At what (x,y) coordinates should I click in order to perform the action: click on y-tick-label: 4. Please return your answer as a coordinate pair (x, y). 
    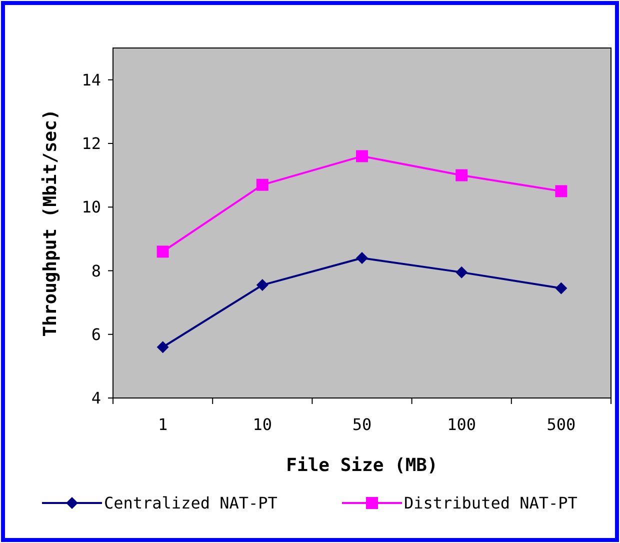
    Looking at the image, I should click on (96, 398).